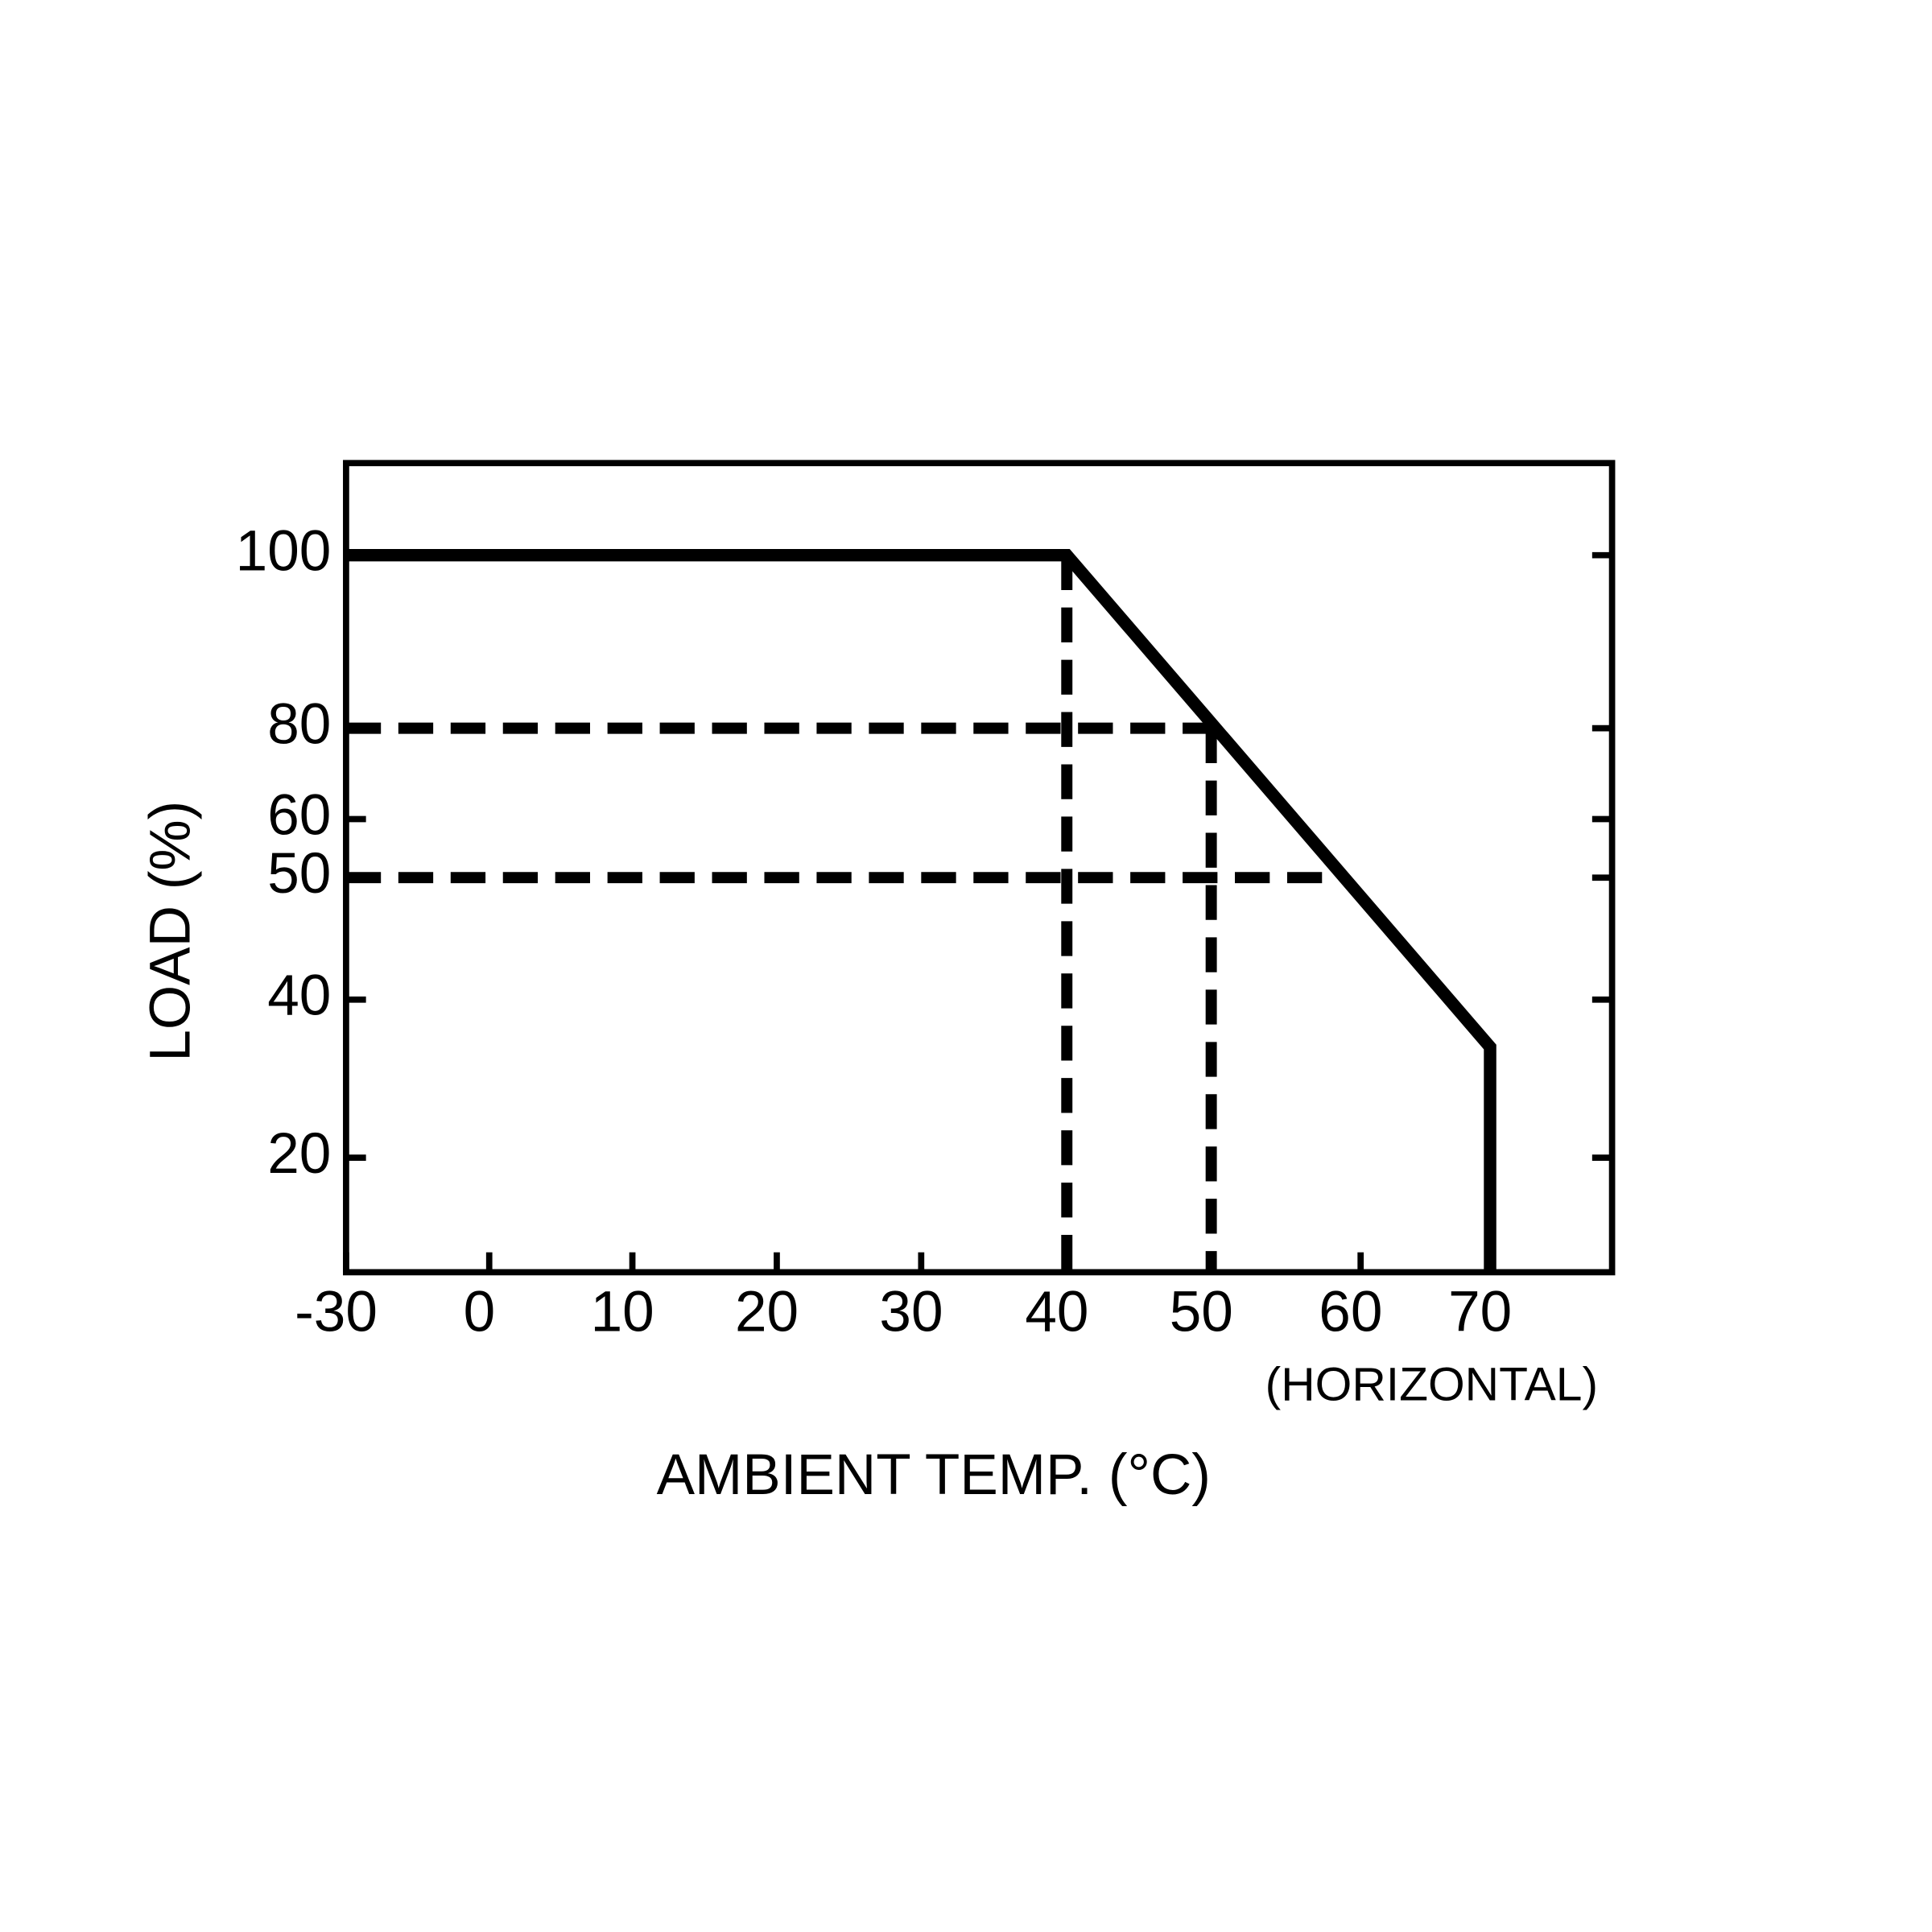 Image resolution: width=1932 pixels, height=1932 pixels. Describe the element at coordinates (480, 1312) in the screenshot. I see `x-tick-label: 0` at that location.